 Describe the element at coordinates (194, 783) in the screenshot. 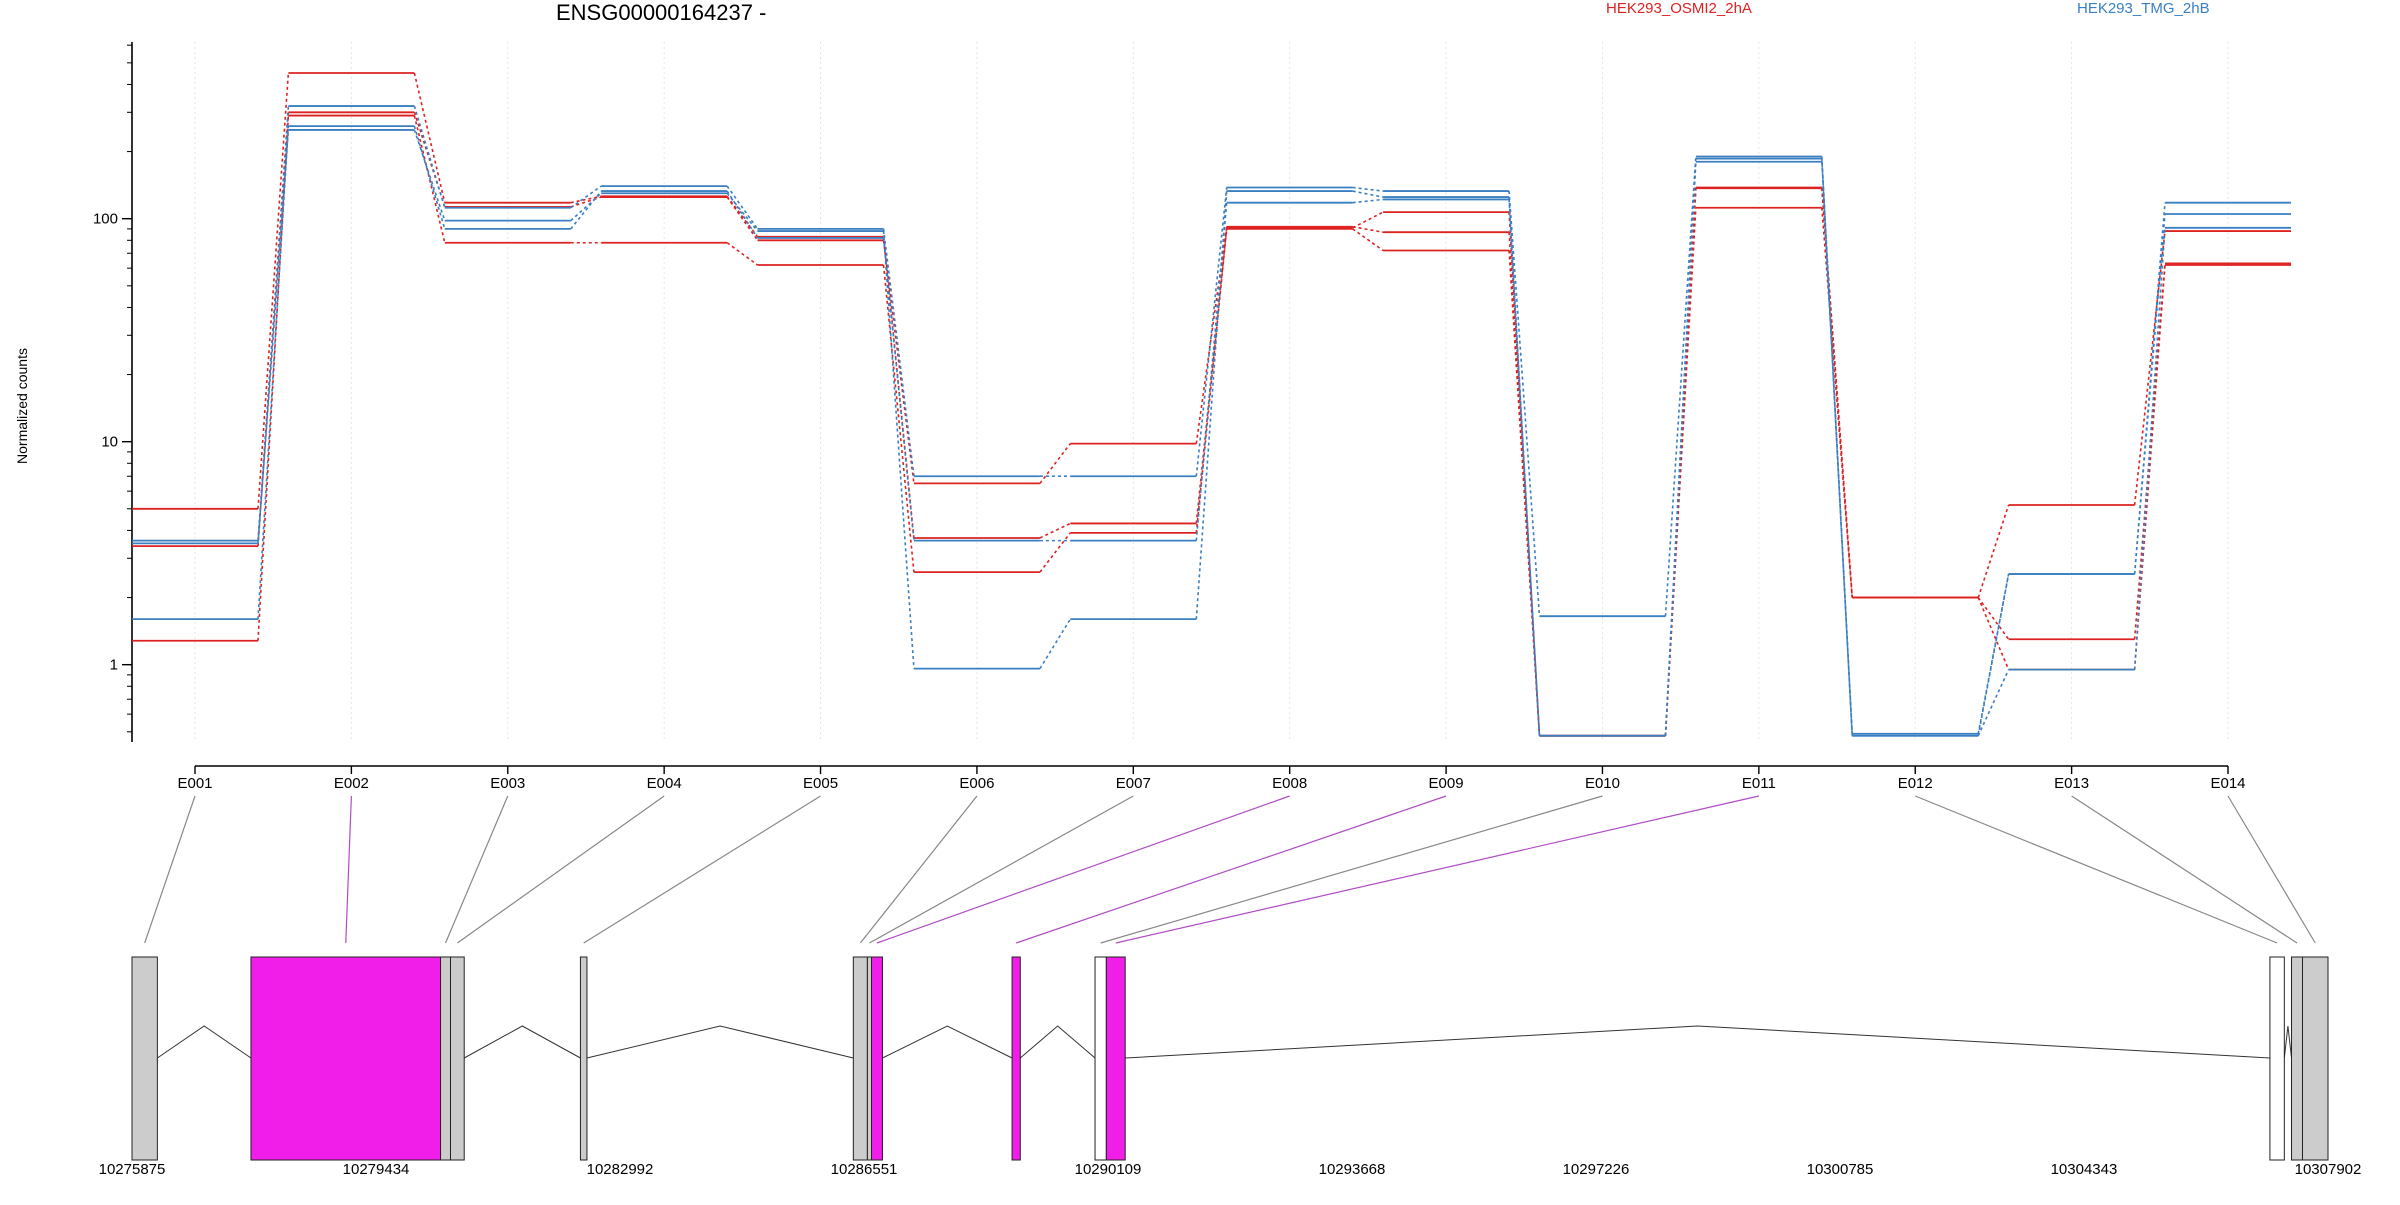

I see `x-tick-label: E001` at that location.